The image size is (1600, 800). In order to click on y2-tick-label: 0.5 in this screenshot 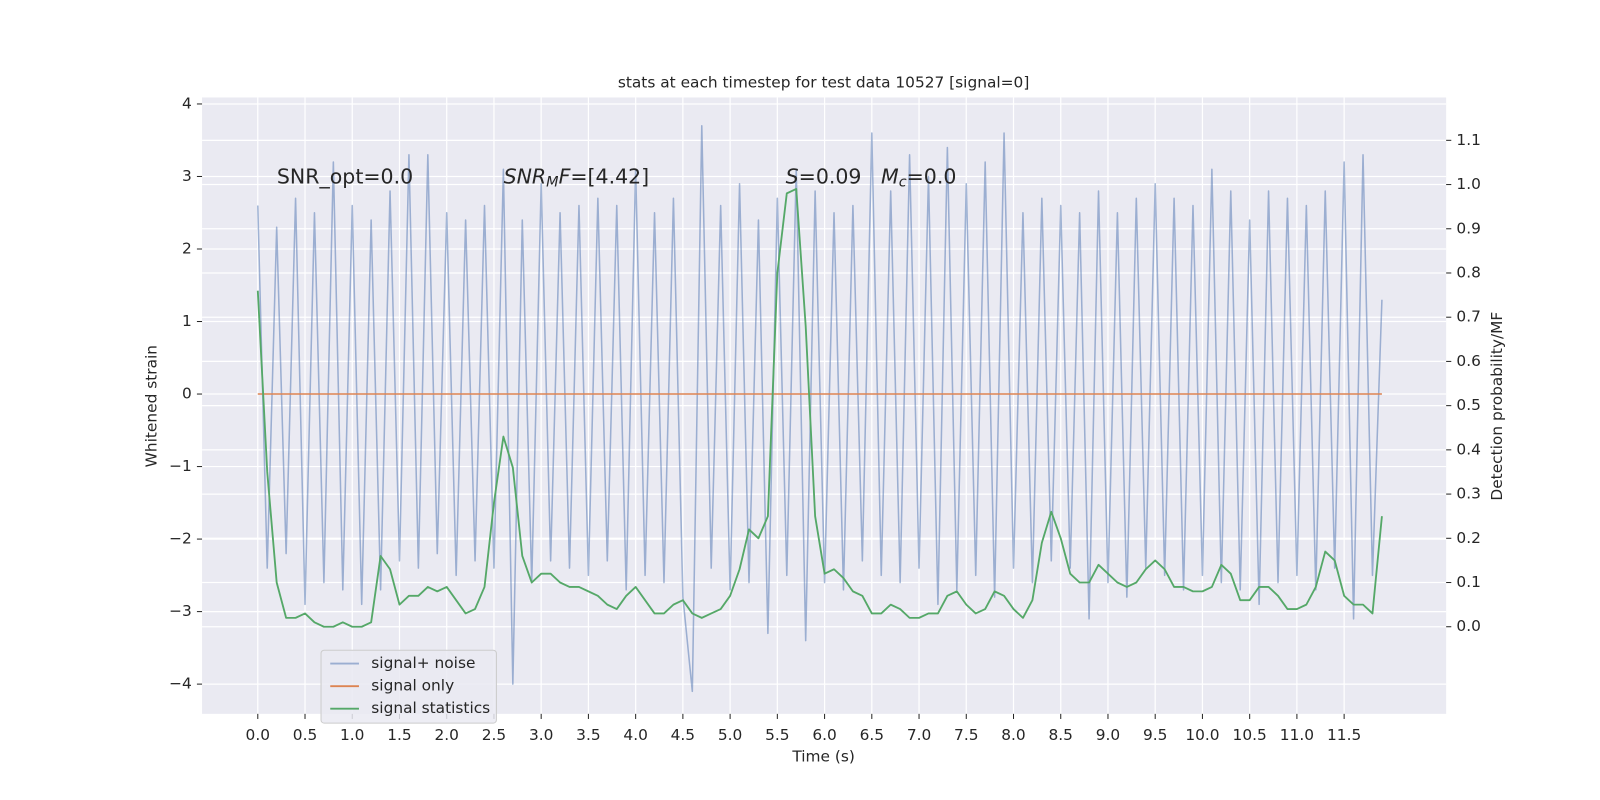, I will do `click(1468, 405)`.